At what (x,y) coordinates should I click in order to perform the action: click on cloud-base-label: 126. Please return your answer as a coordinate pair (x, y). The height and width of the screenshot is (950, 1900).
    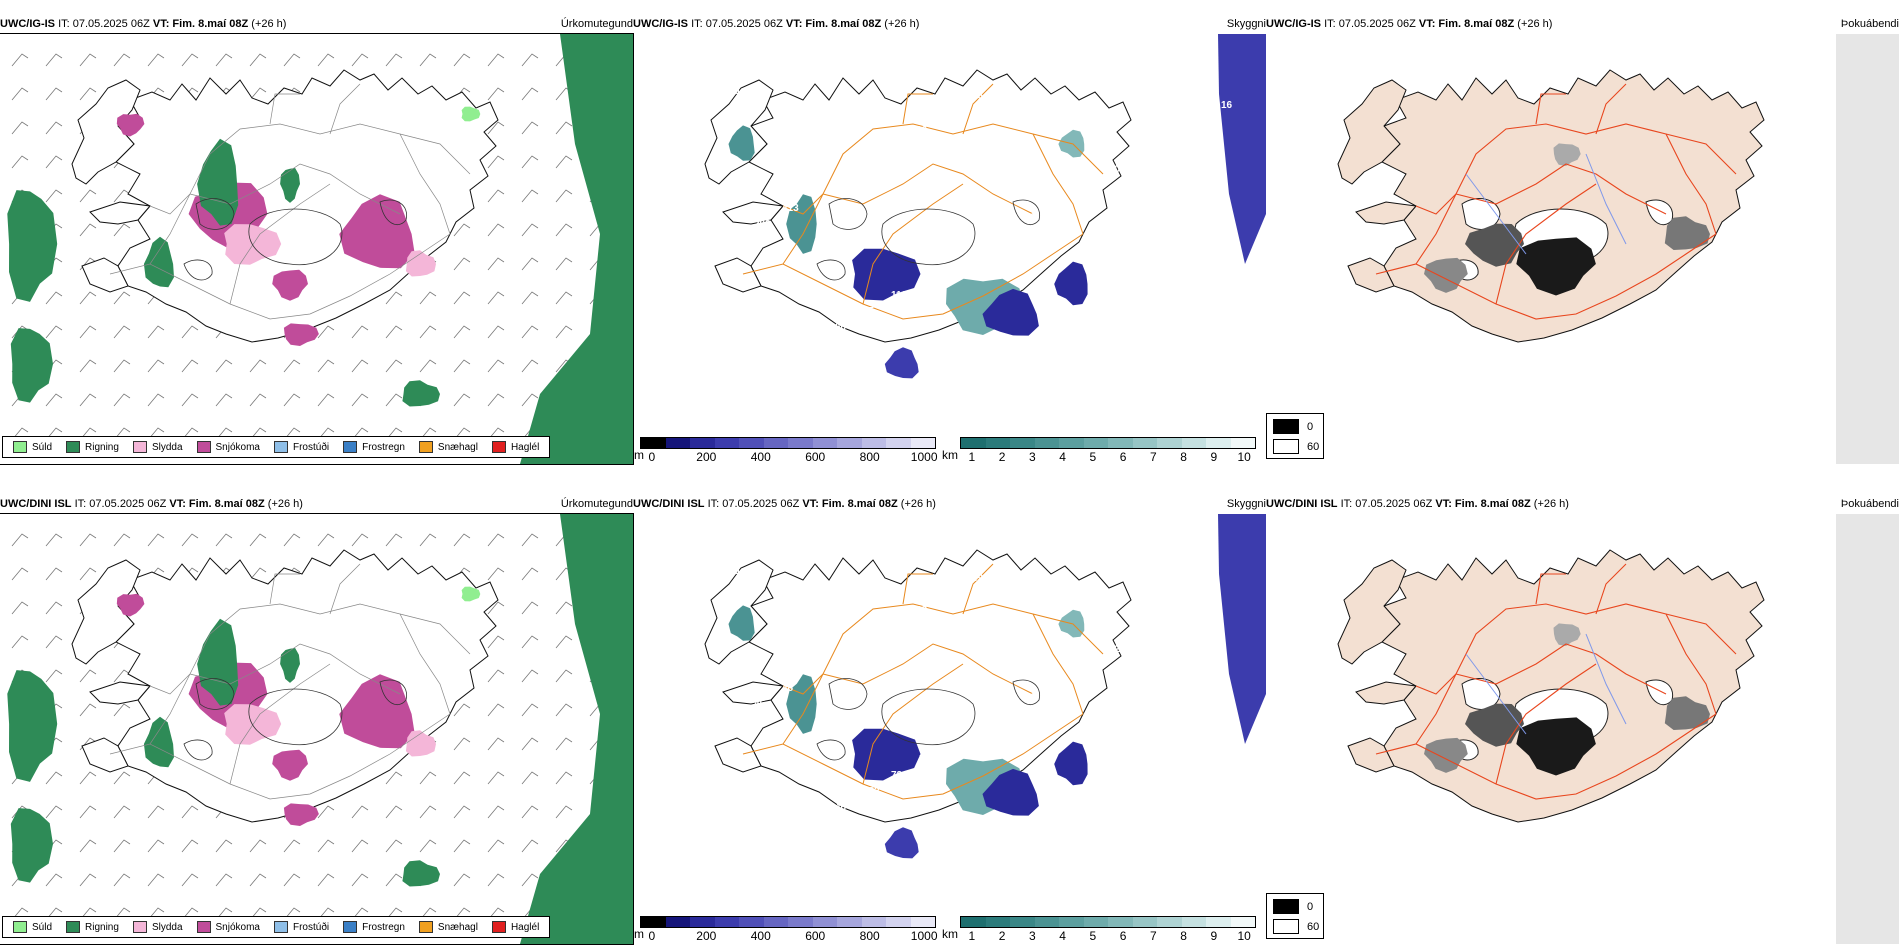
    Looking at the image, I should click on (1005, 233).